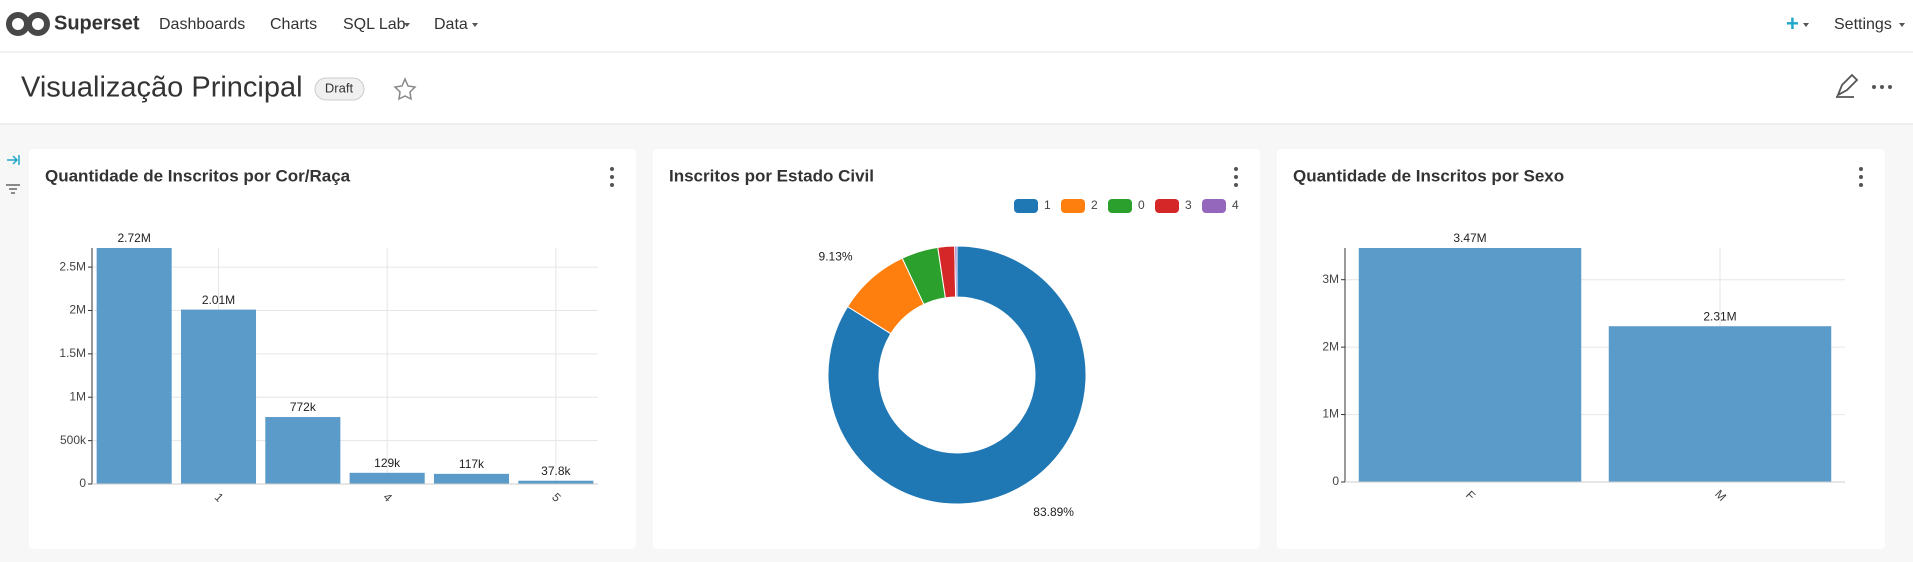 Image resolution: width=1913 pixels, height=562 pixels. Describe the element at coordinates (72, 266) in the screenshot. I see `y-tick-label: 2.5M` at that location.